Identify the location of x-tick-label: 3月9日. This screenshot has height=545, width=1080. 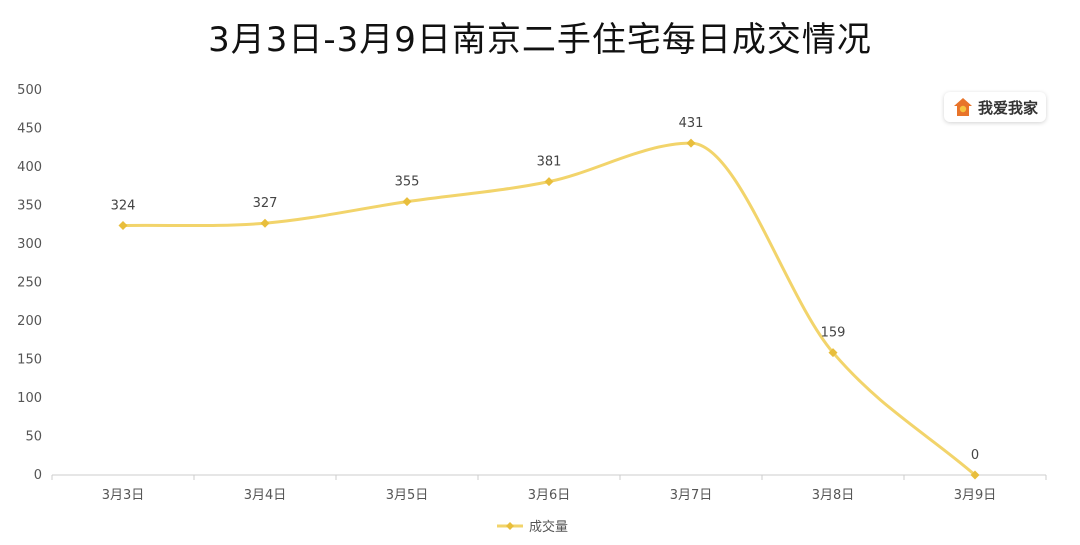
(975, 495).